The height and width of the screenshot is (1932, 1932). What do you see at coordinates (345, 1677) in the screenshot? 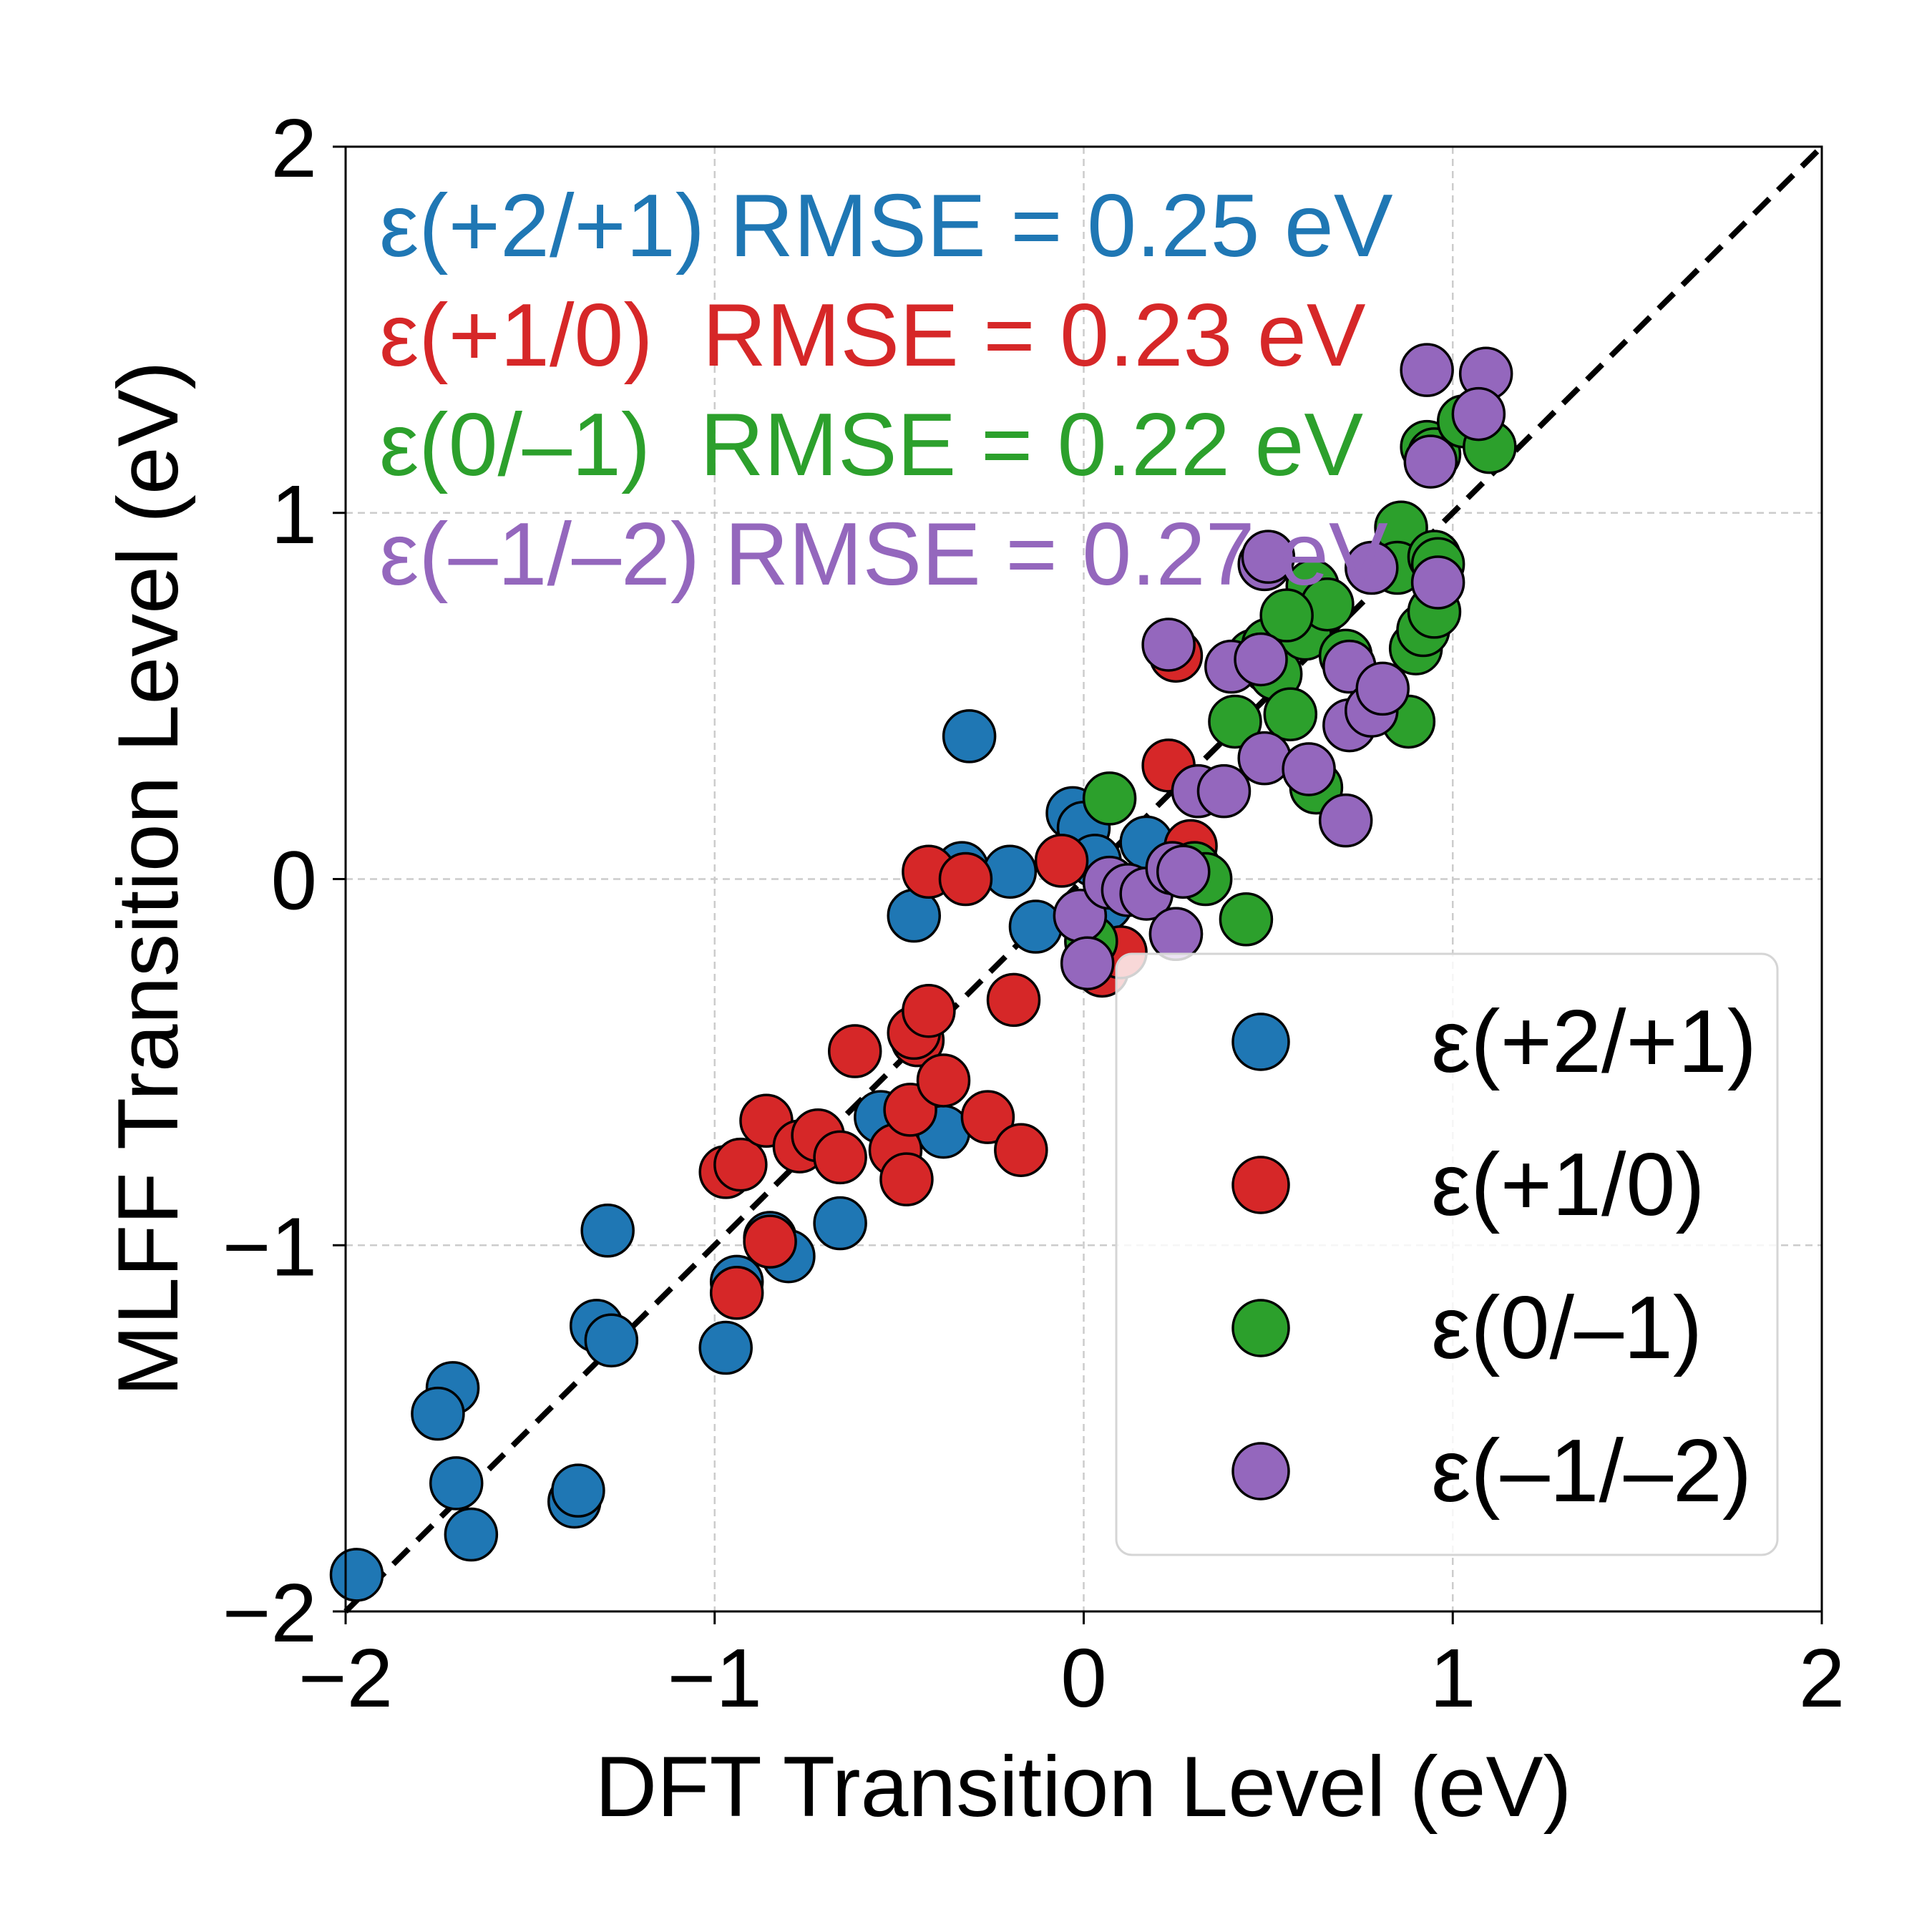
I see `x-tick-label: −2` at bounding box center [345, 1677].